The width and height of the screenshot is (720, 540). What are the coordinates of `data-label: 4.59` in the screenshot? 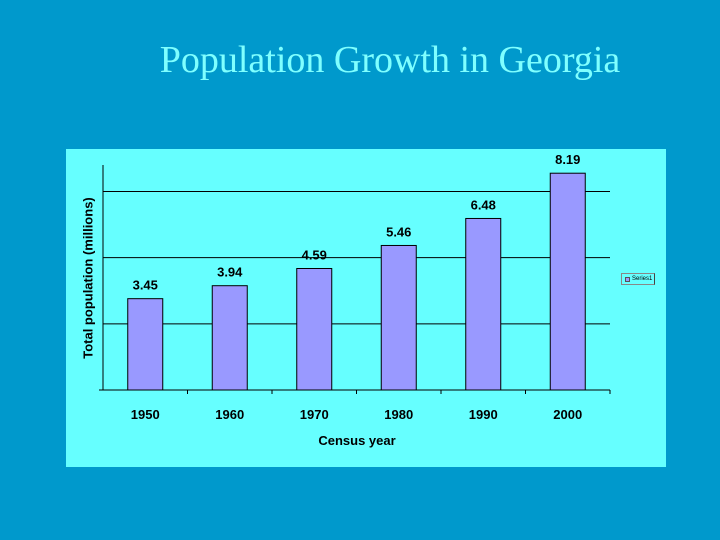 It's located at (314, 255).